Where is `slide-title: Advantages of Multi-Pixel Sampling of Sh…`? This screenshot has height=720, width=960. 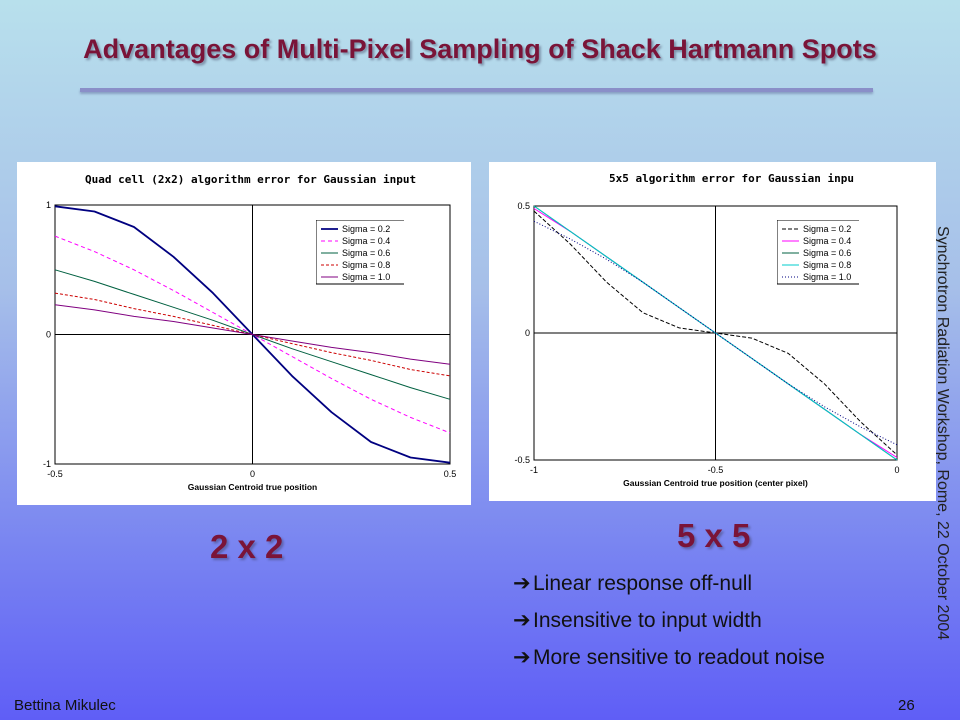 slide-title: Advantages of Multi-Pixel Sampling of Sh… is located at coordinates (480, 49).